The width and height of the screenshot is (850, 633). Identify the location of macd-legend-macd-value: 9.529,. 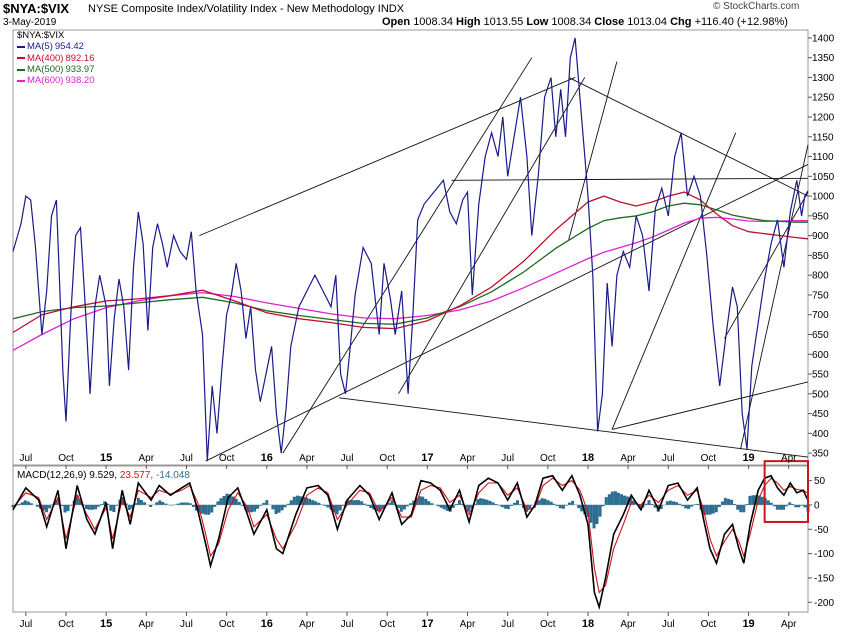
(104, 475).